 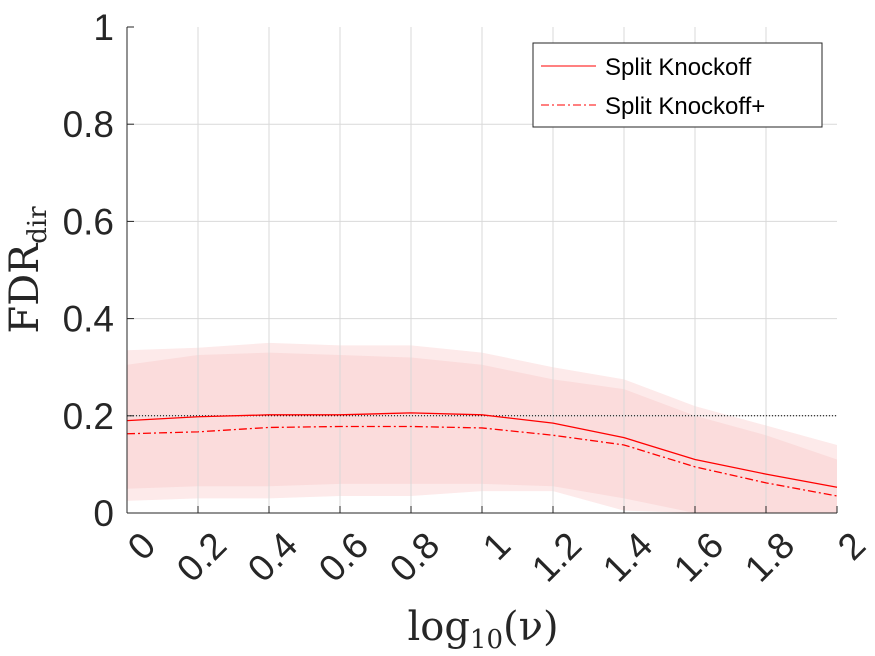 What do you see at coordinates (88, 221) in the screenshot?
I see `y-tick-label: 0.6` at bounding box center [88, 221].